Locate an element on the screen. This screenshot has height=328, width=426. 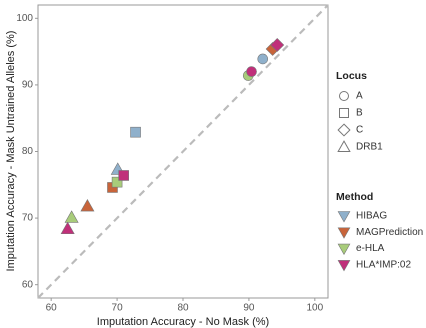
y-tick-label: 100 is located at coordinates (24, 18).